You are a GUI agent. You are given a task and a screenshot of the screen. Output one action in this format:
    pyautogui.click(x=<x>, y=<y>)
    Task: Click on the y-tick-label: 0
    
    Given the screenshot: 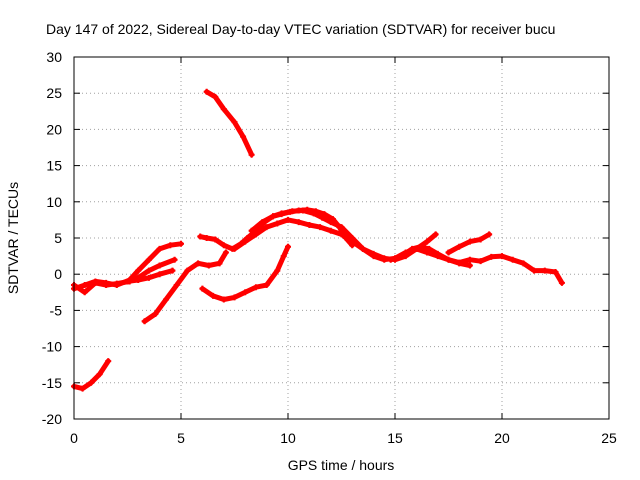 What is the action you would take?
    pyautogui.click(x=58, y=274)
    